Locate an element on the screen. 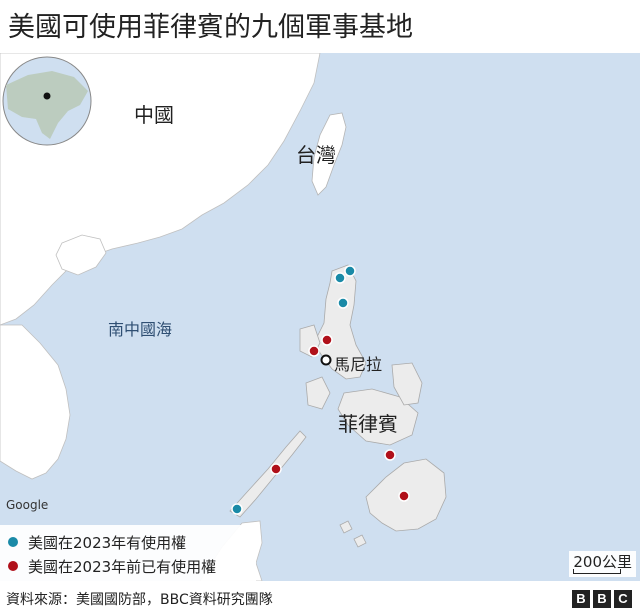 The image size is (640, 613). source-note: 資料來源：美國國防部，BBC資料研究團隊 is located at coordinates (139, 600).